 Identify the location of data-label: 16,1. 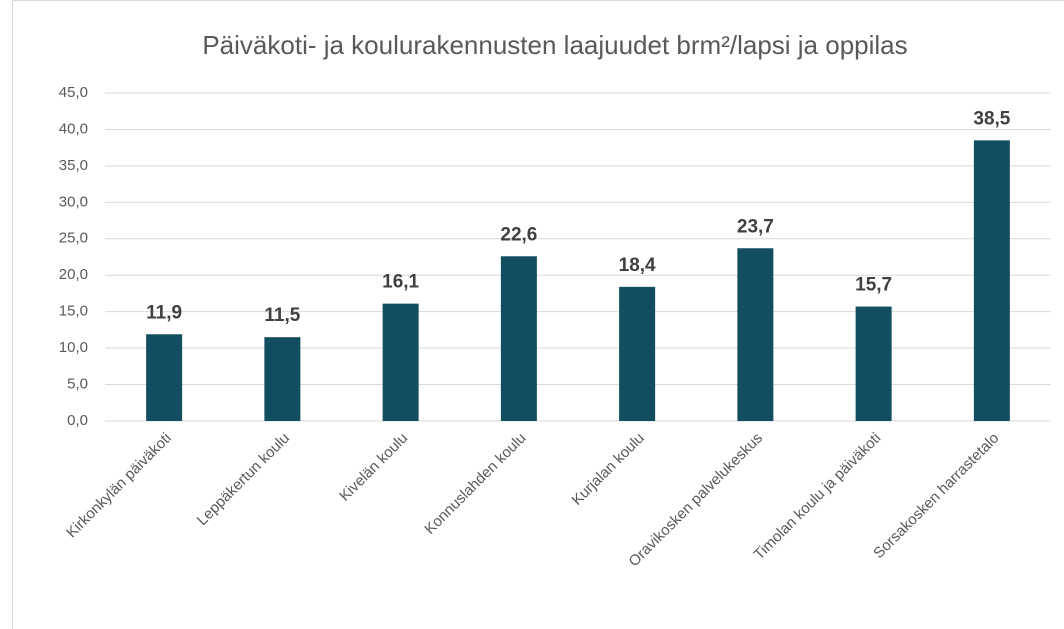
(400, 282).